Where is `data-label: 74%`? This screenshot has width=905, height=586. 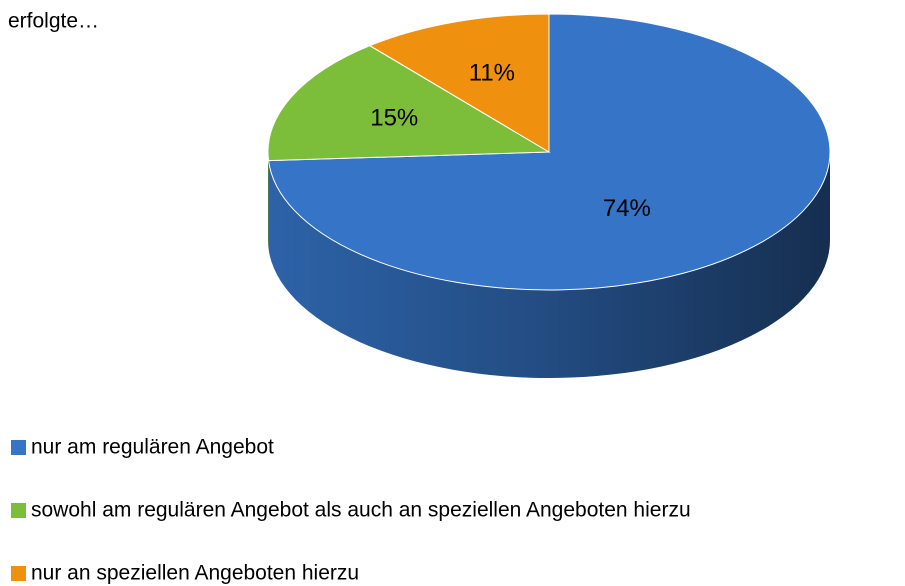 data-label: 74% is located at coordinates (627, 208).